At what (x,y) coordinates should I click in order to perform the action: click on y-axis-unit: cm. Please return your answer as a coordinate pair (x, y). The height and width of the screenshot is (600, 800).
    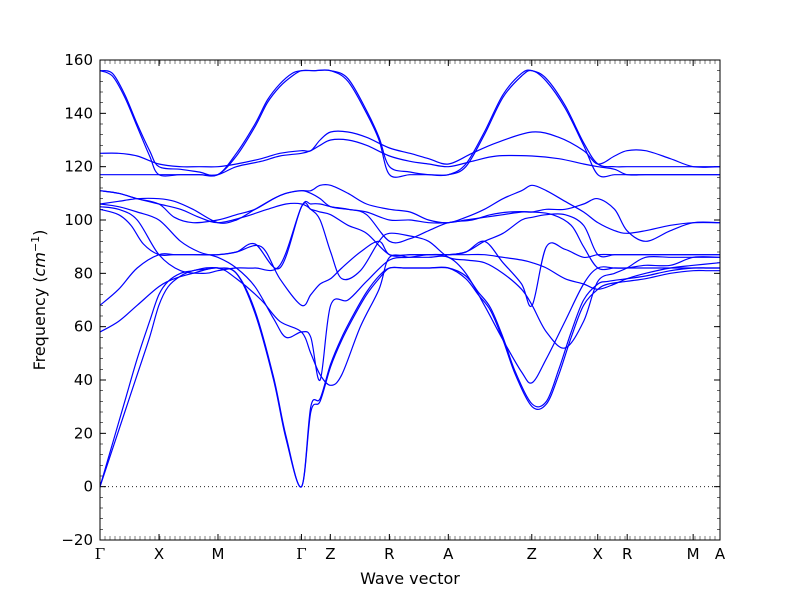
    Looking at the image, I should click on (39, 264).